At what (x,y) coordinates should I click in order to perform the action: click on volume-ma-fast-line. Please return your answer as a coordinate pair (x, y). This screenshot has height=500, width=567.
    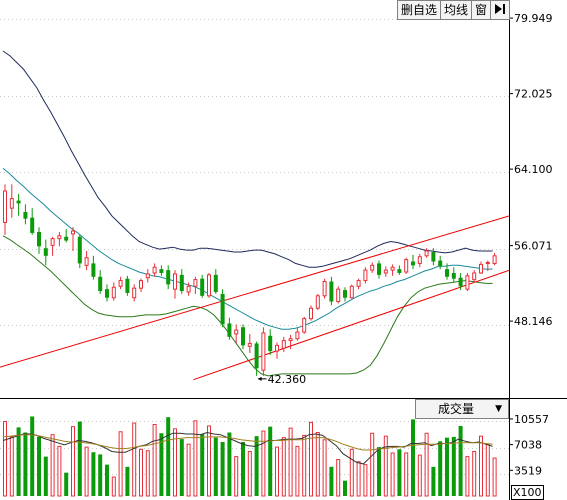
    Looking at the image, I should click on (247, 448).